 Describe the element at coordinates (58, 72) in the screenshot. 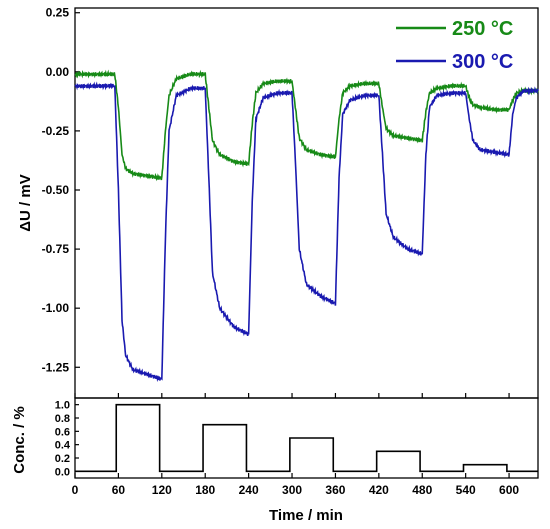

I see `top-y-tick-label: 0.00` at that location.